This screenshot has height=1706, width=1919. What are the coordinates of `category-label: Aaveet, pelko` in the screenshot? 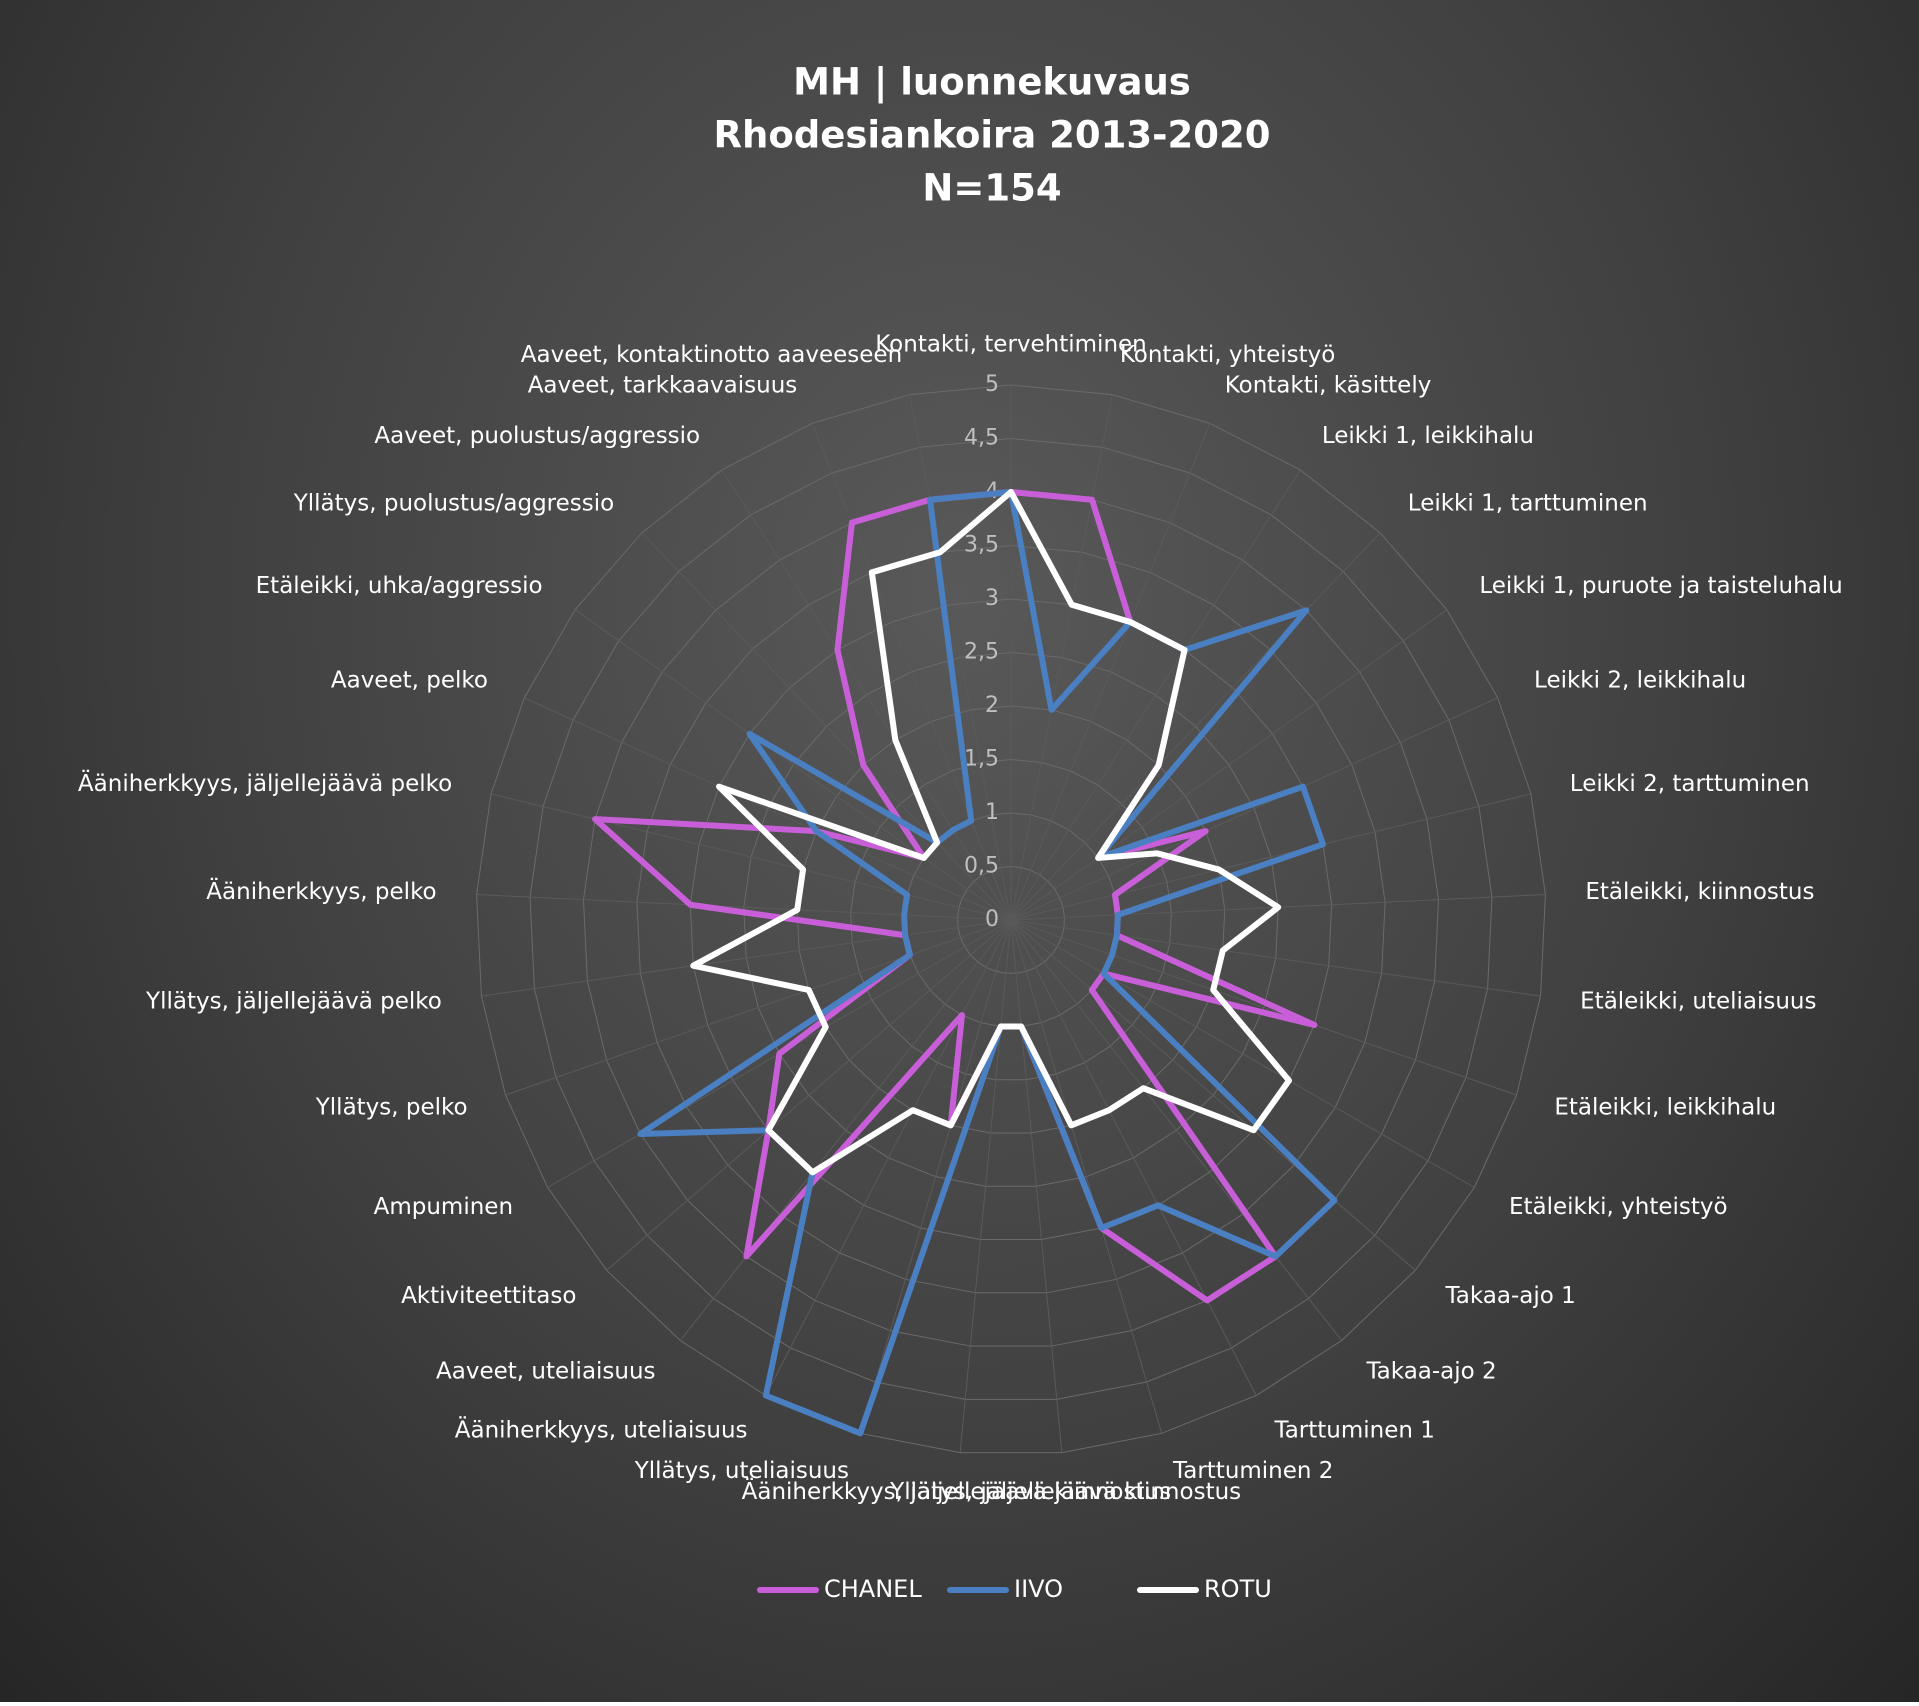 It's located at (409, 681).